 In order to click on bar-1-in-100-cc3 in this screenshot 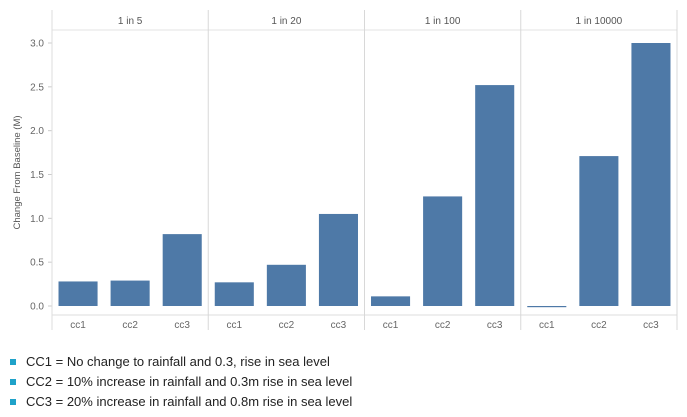, I will do `click(495, 195)`.